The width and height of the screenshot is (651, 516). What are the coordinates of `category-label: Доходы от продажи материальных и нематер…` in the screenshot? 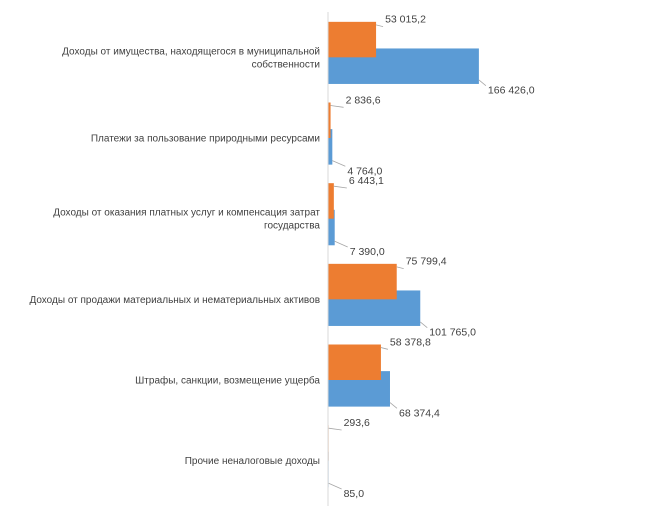 It's located at (174, 300).